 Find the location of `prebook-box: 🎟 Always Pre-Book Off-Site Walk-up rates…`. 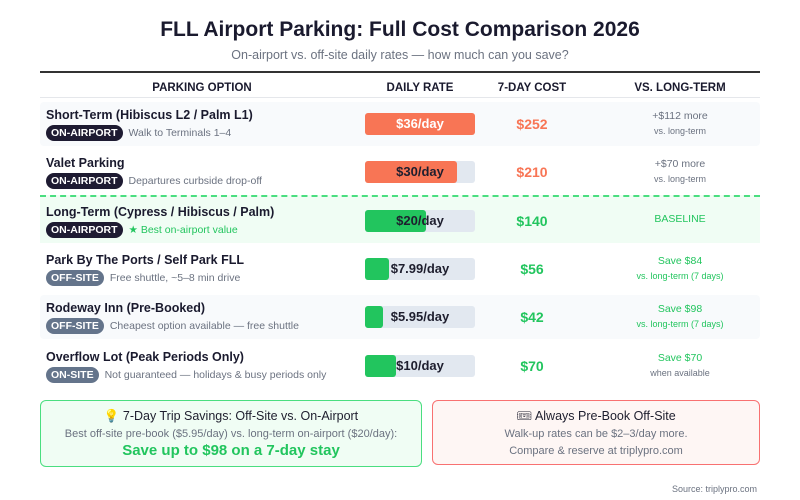

prebook-box: 🎟 Always Pre-Book Off-Site Walk-up rates… is located at coordinates (596, 432).